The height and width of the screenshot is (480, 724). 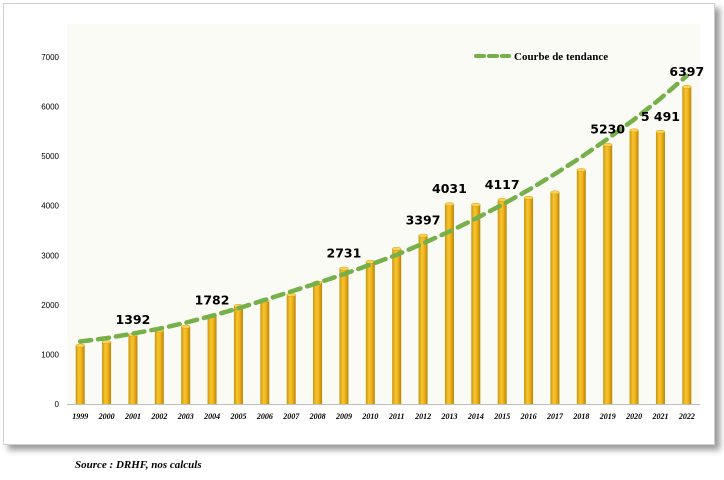 What do you see at coordinates (211, 416) in the screenshot?
I see `x-tick-label: 2004` at bounding box center [211, 416].